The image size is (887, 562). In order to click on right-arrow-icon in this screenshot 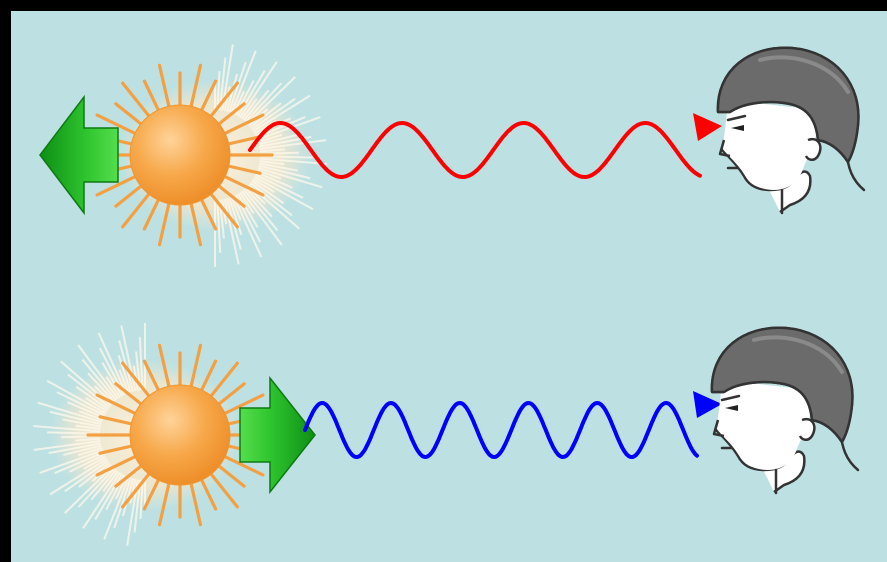, I will do `click(277, 435)`.